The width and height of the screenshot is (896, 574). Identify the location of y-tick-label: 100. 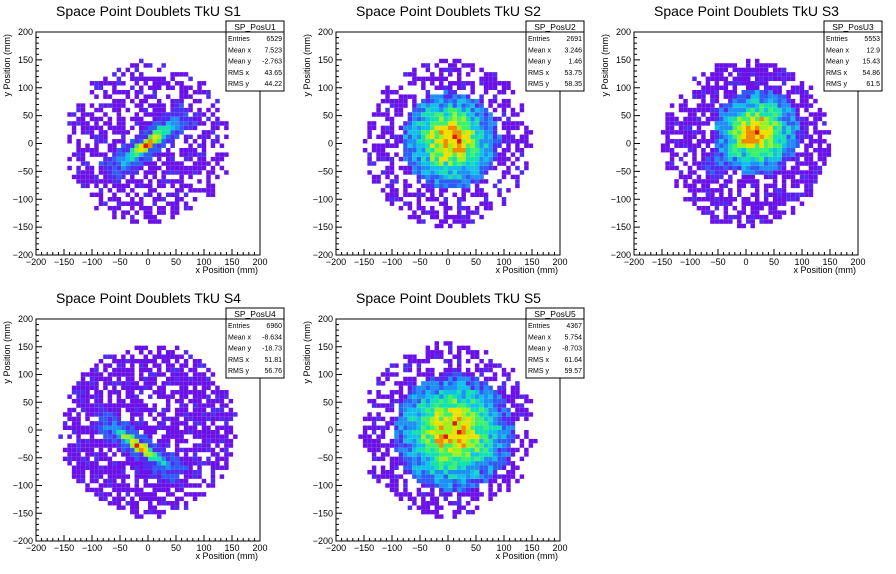
(623, 88).